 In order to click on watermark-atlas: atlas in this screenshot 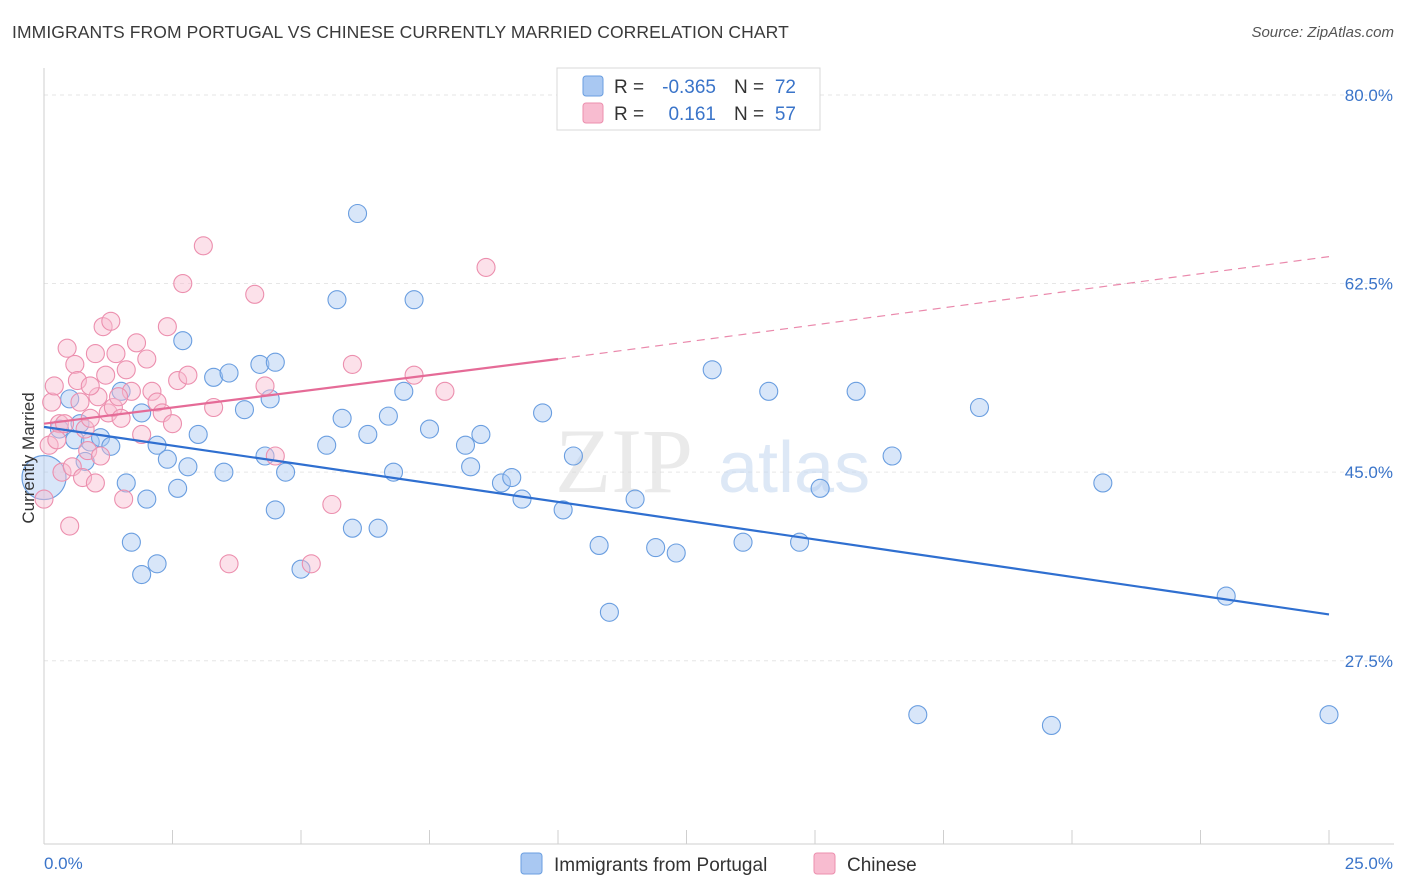, I will do `click(794, 468)`.